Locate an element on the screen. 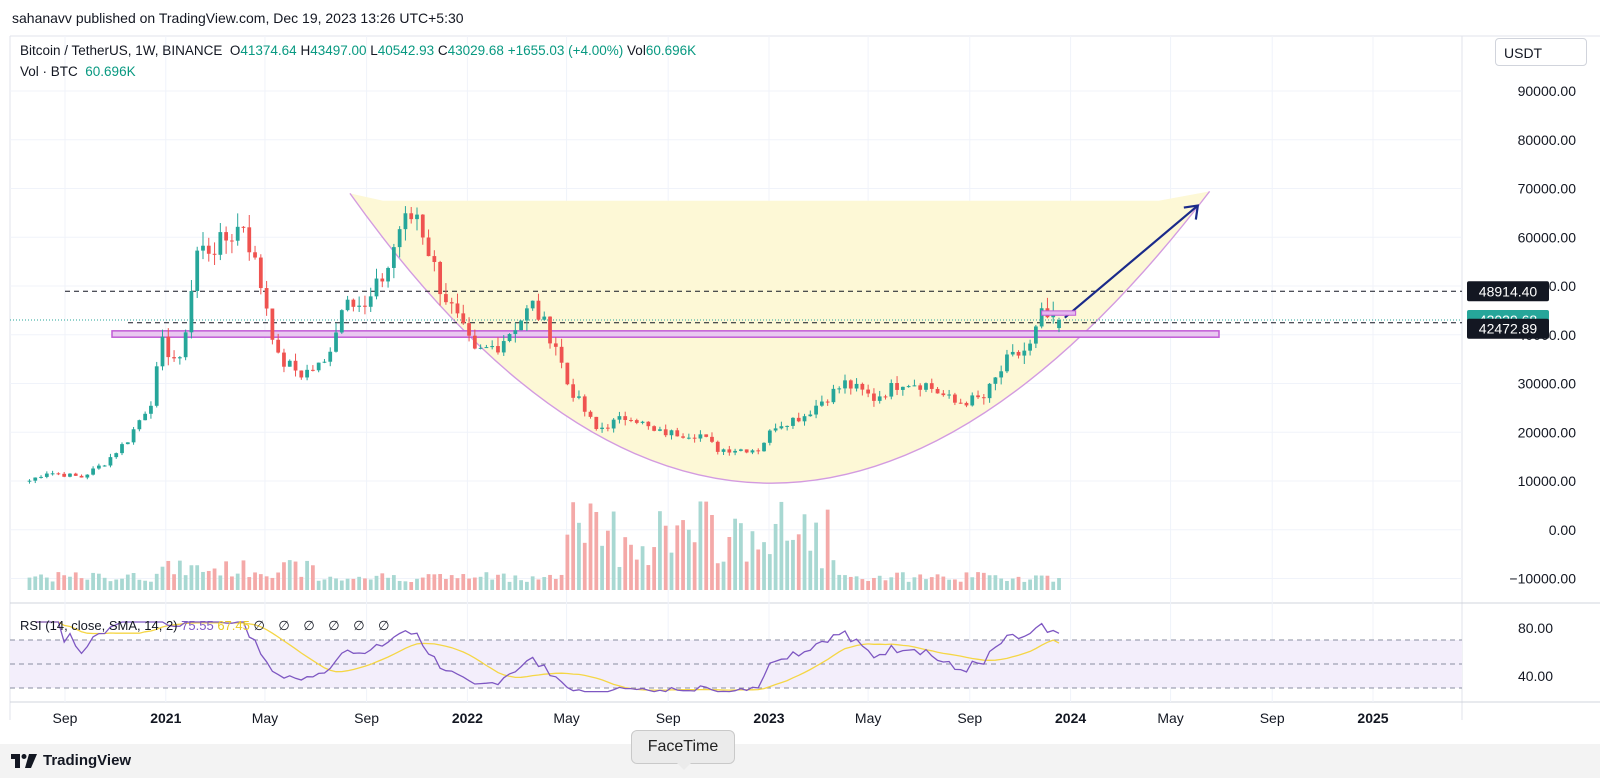 The image size is (1600, 783). y-tick-label: 60000.00 is located at coordinates (1547, 237).